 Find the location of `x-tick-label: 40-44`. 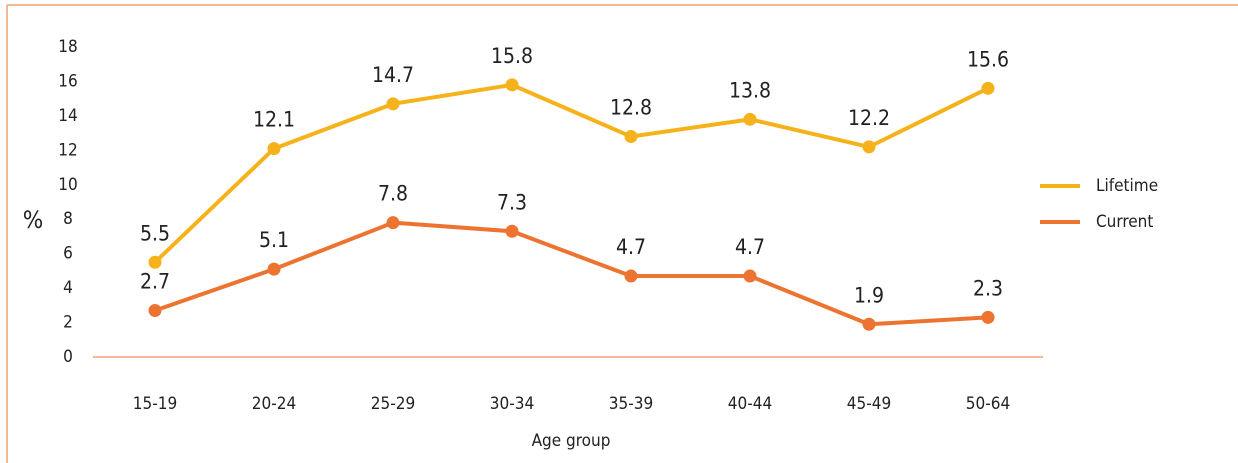

x-tick-label: 40-44 is located at coordinates (750, 404).